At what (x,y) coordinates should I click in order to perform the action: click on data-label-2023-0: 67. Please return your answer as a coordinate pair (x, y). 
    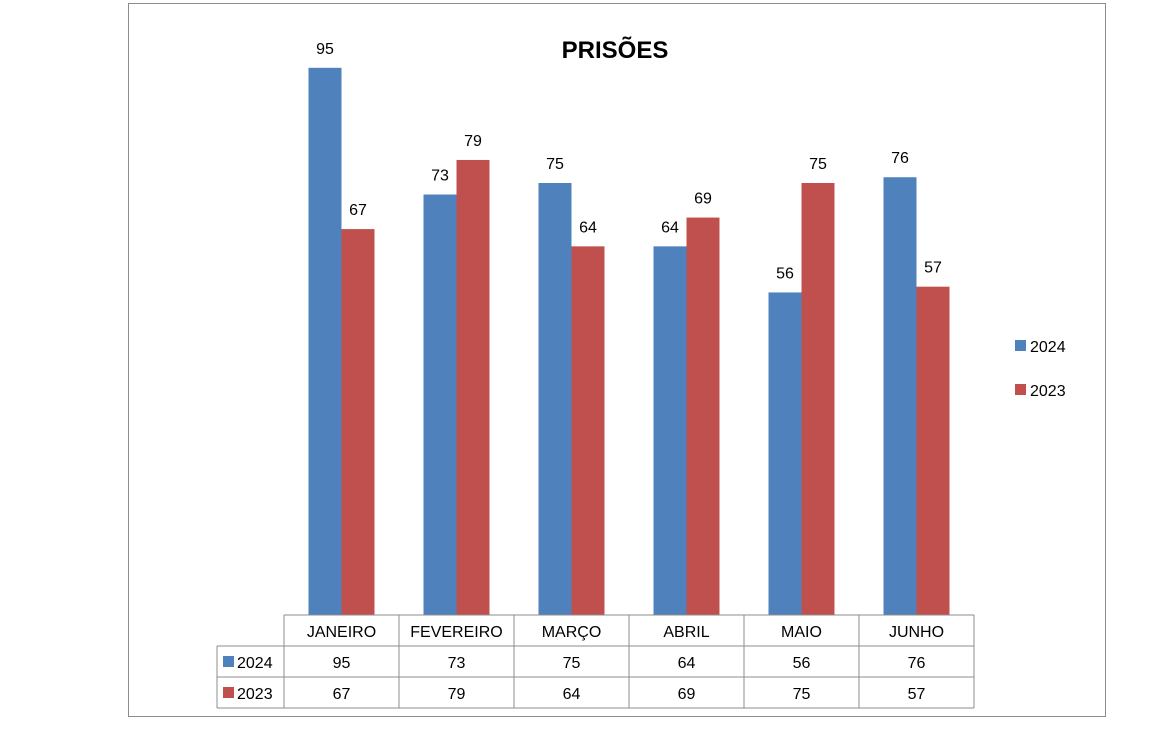
    Looking at the image, I should click on (358, 210).